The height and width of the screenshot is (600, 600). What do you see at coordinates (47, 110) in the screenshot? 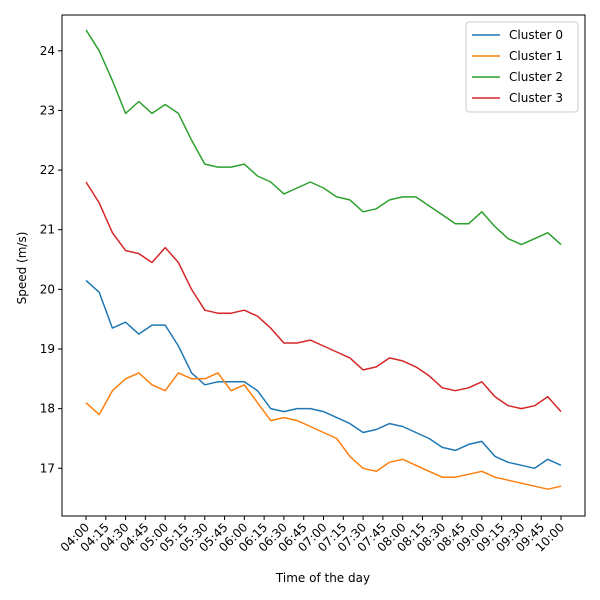
I see `y-tick-label: 23` at bounding box center [47, 110].